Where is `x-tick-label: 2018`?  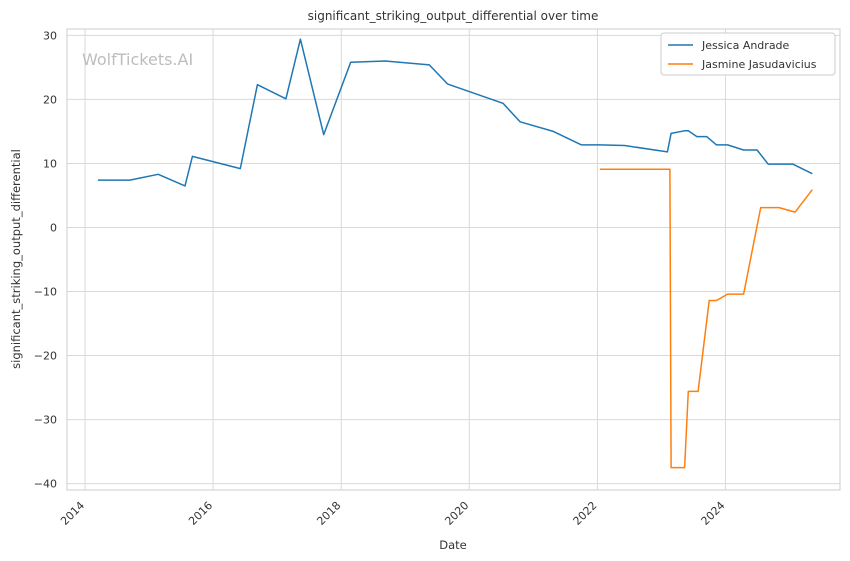
x-tick-label: 2018 is located at coordinates (328, 513).